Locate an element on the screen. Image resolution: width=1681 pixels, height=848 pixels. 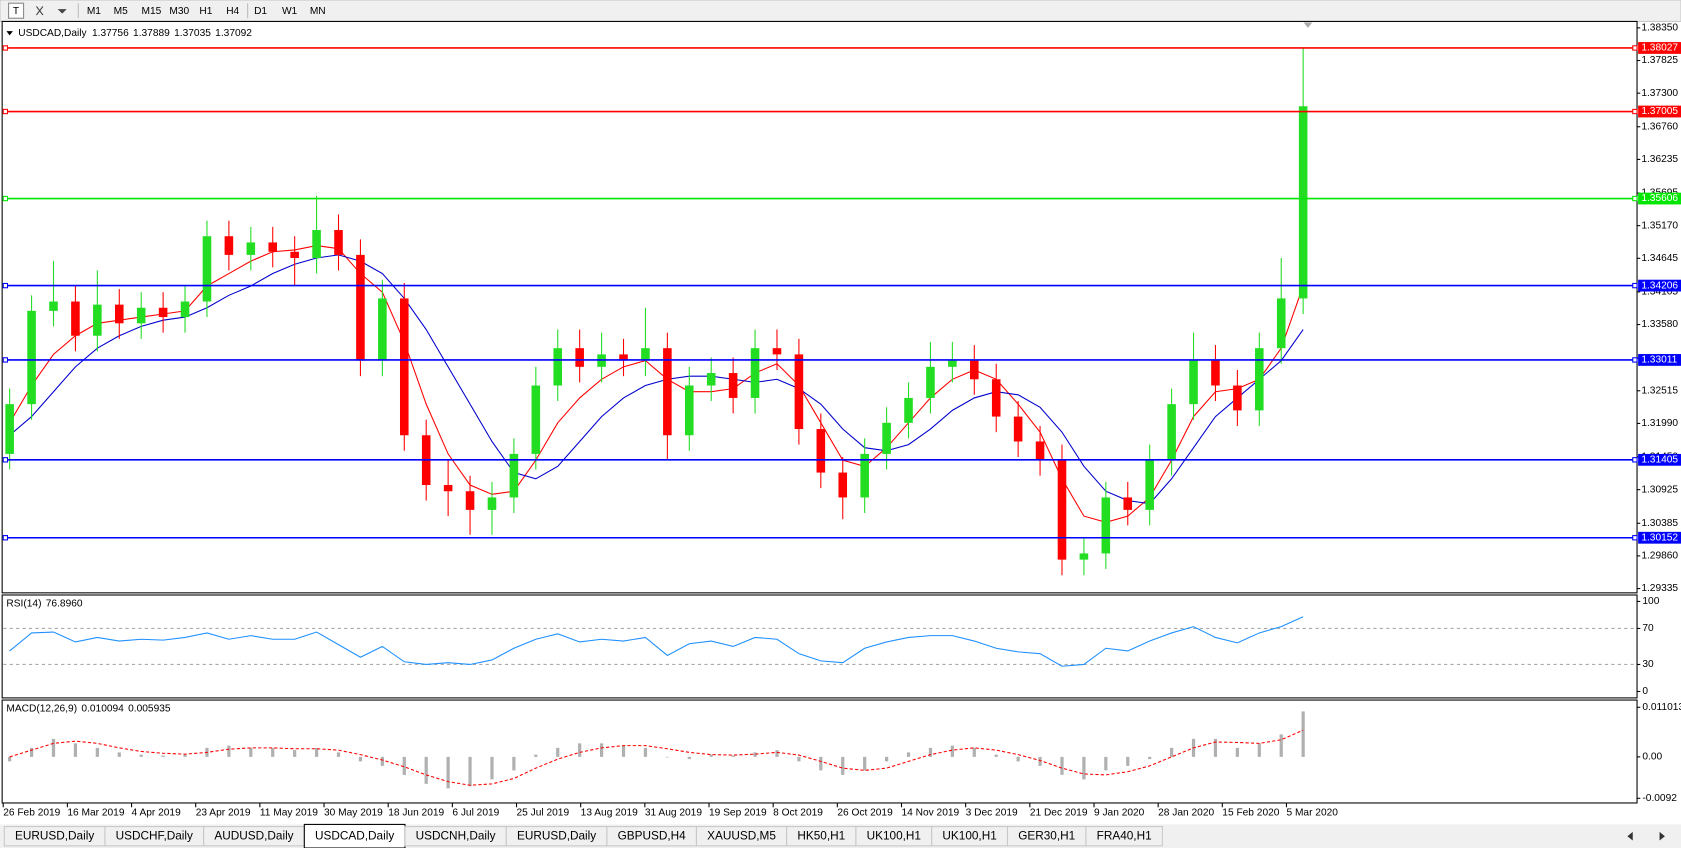
timeframe-button: M5 is located at coordinates (121, 11).